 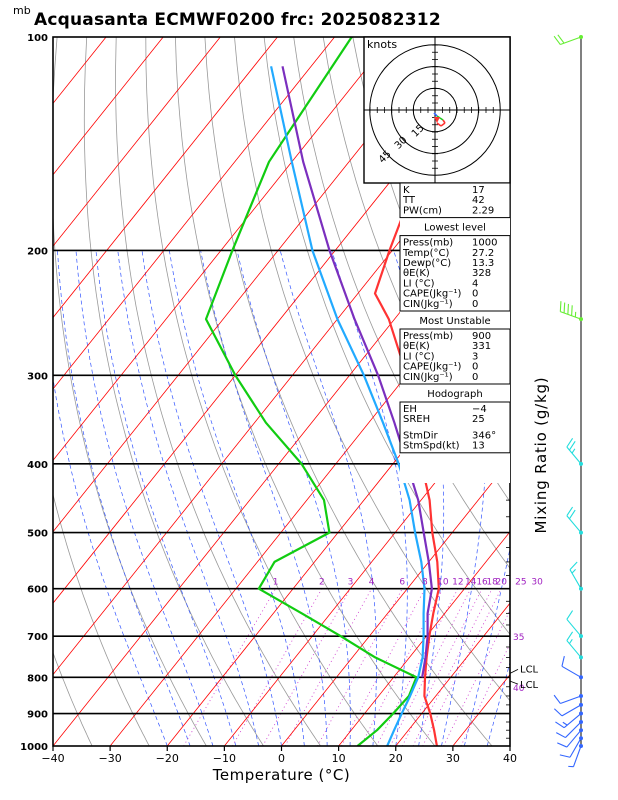 I want to click on index-value: 25, so click(x=478, y=419).